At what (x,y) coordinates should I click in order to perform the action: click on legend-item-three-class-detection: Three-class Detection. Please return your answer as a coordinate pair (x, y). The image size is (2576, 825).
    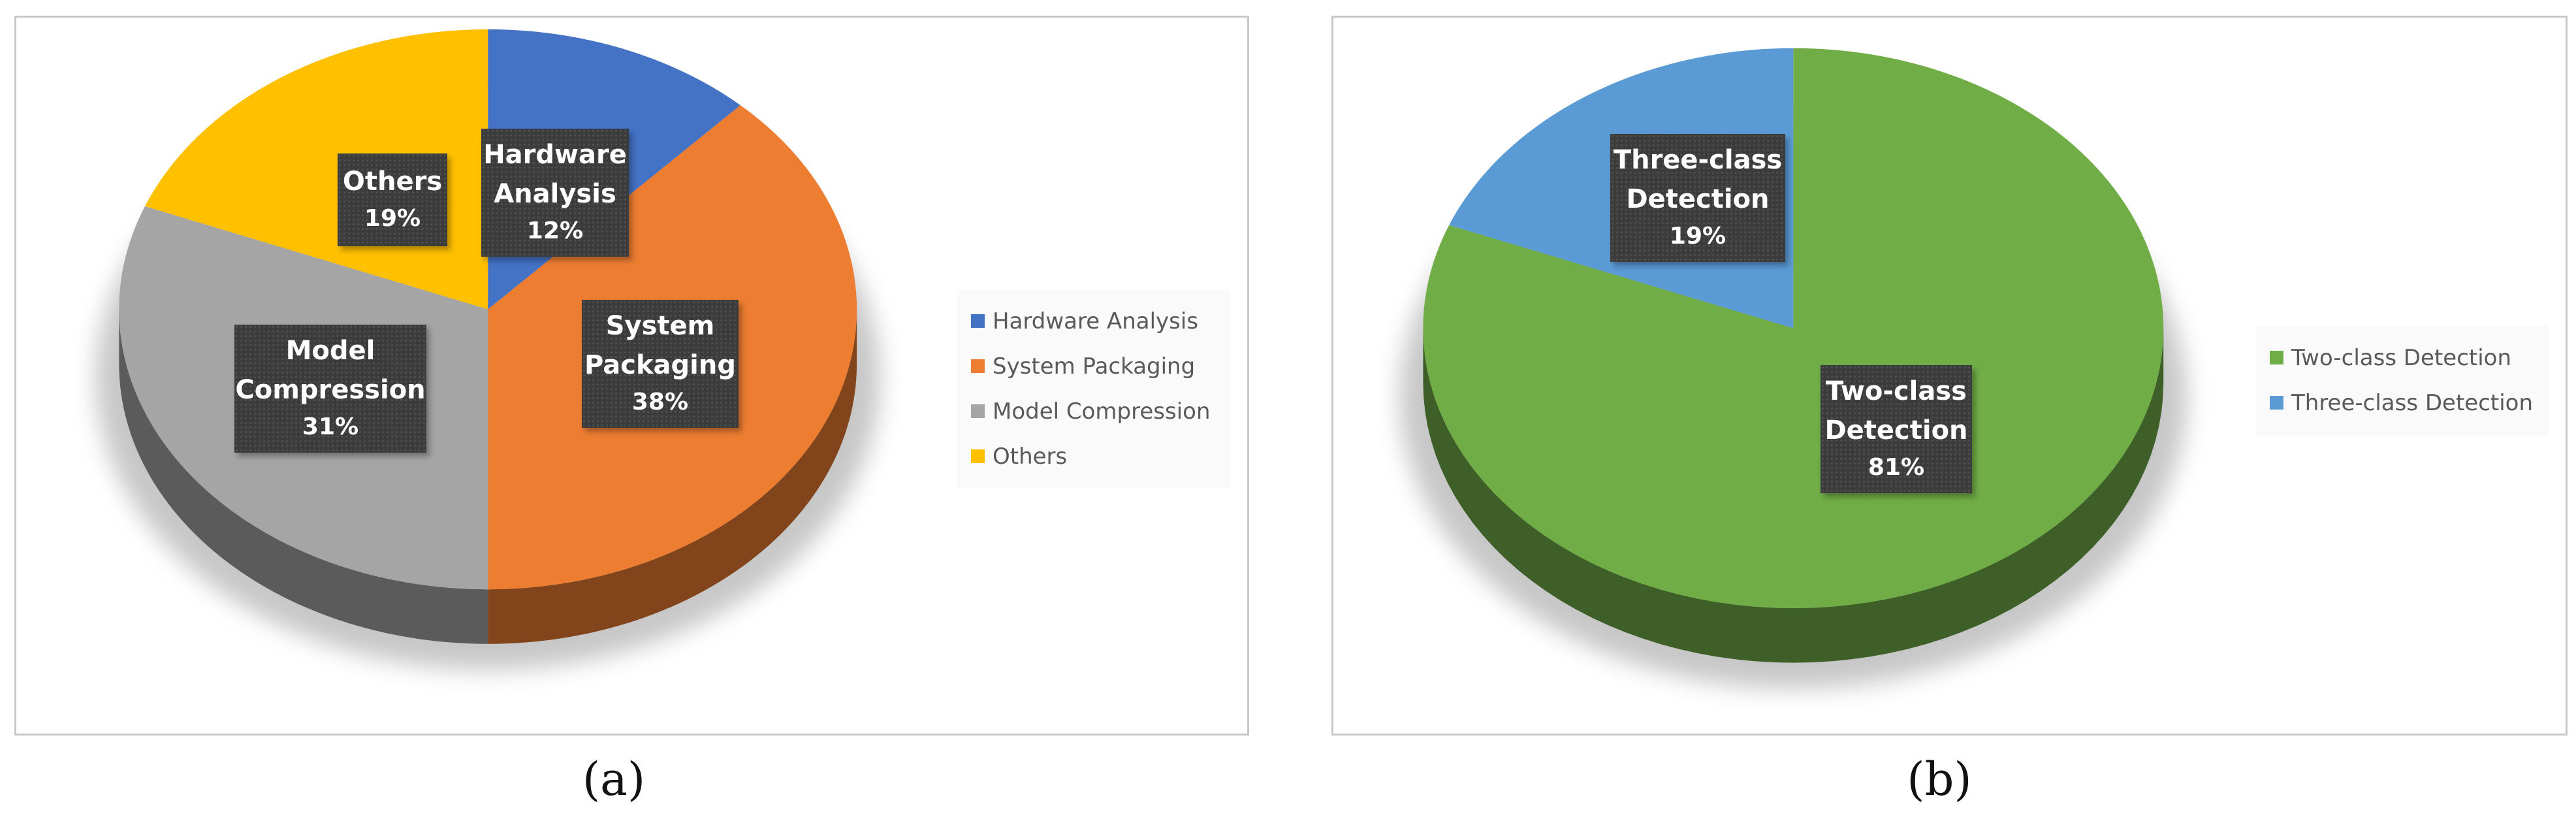
    Looking at the image, I should click on (2403, 402).